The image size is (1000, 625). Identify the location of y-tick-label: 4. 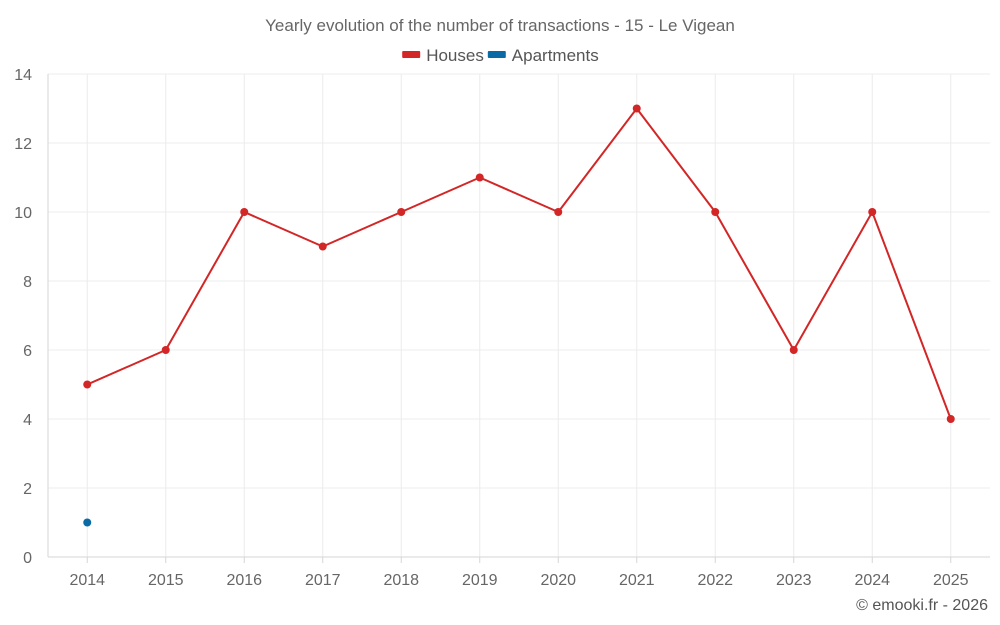
(27, 420).